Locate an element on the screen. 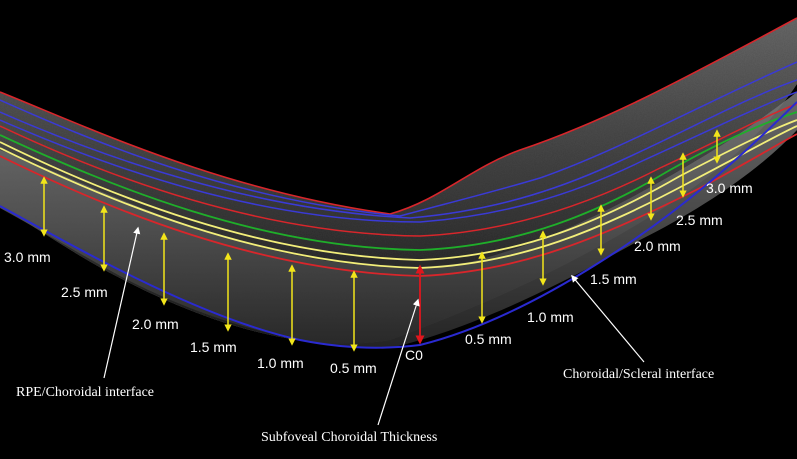 This screenshot has height=459, width=797. label-right-0-5: 0.5 mm is located at coordinates (488, 339).